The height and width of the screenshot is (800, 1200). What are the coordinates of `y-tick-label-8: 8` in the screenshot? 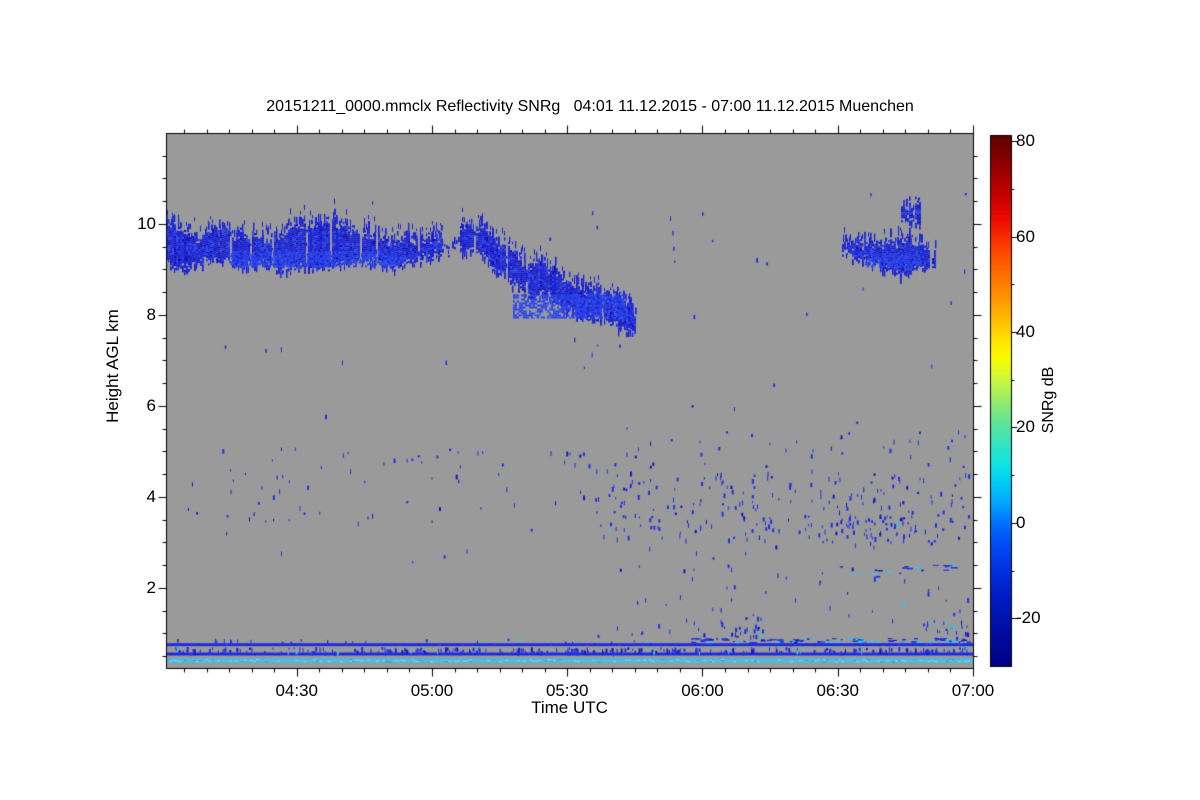 It's located at (151, 314).